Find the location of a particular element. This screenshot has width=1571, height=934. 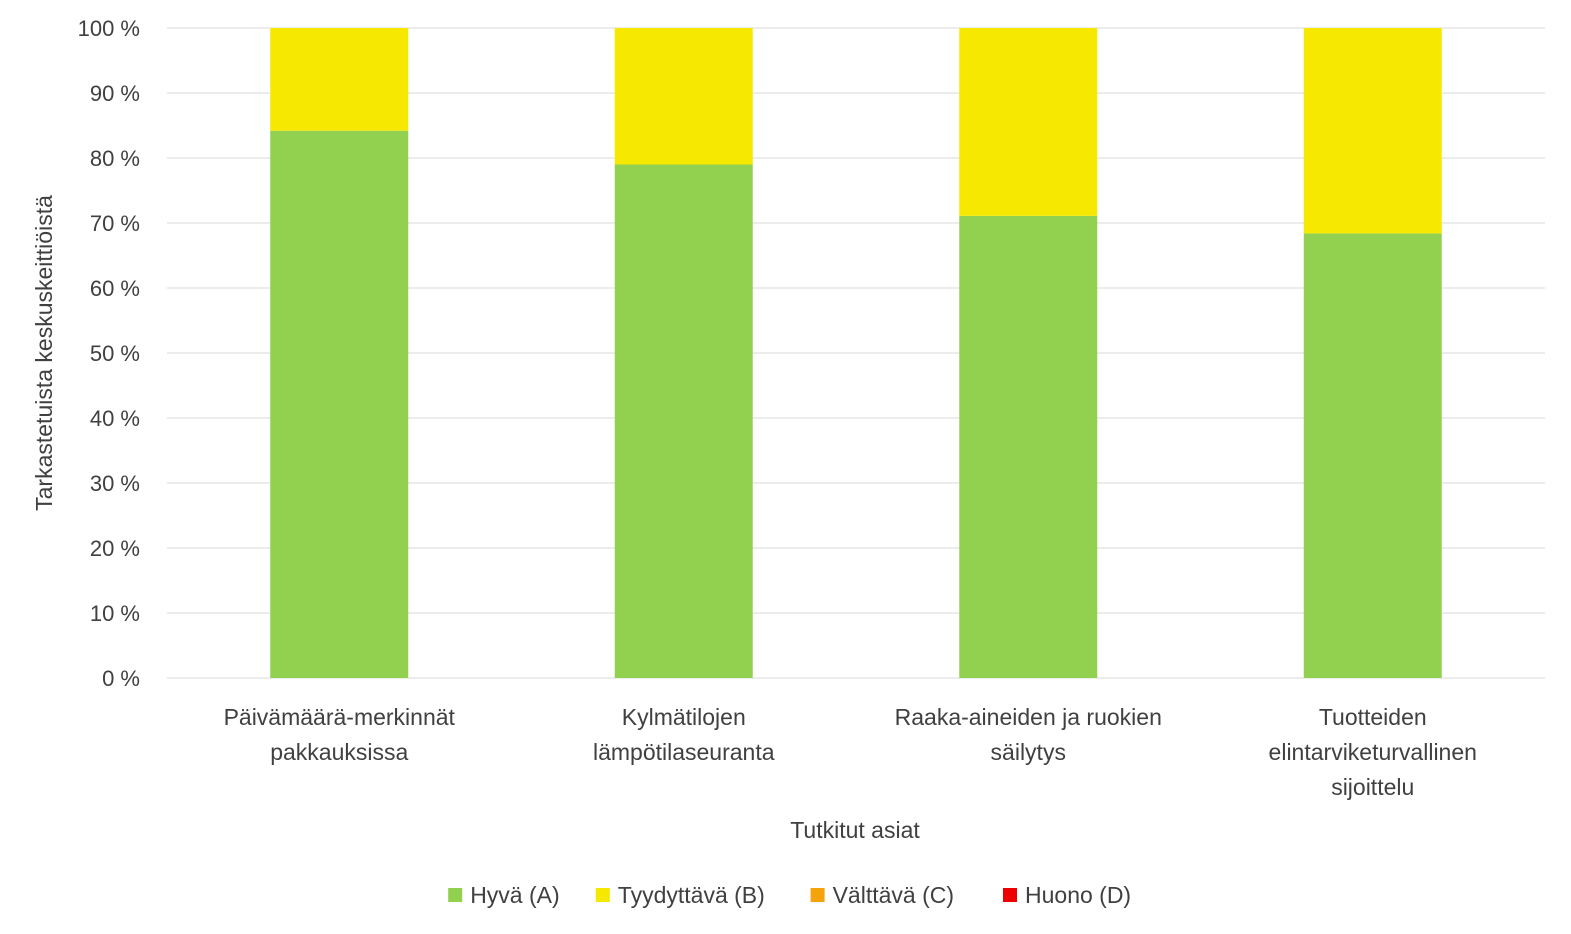

legend-label: Välttävä (C) is located at coordinates (893, 895).